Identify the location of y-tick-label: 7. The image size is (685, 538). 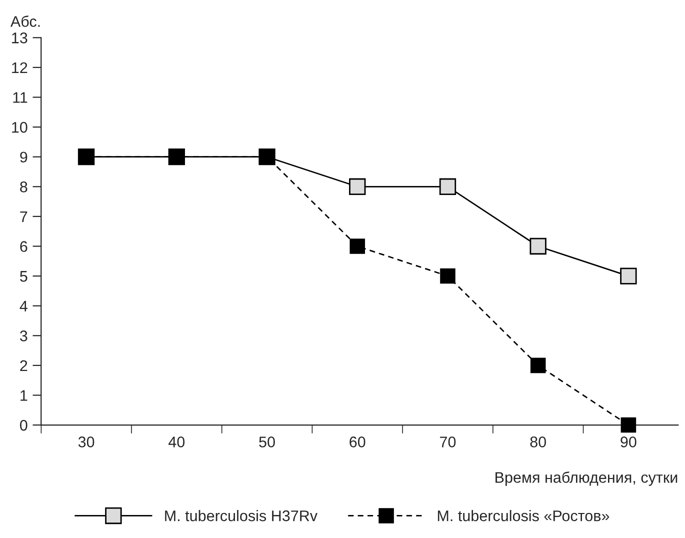
(24, 216).